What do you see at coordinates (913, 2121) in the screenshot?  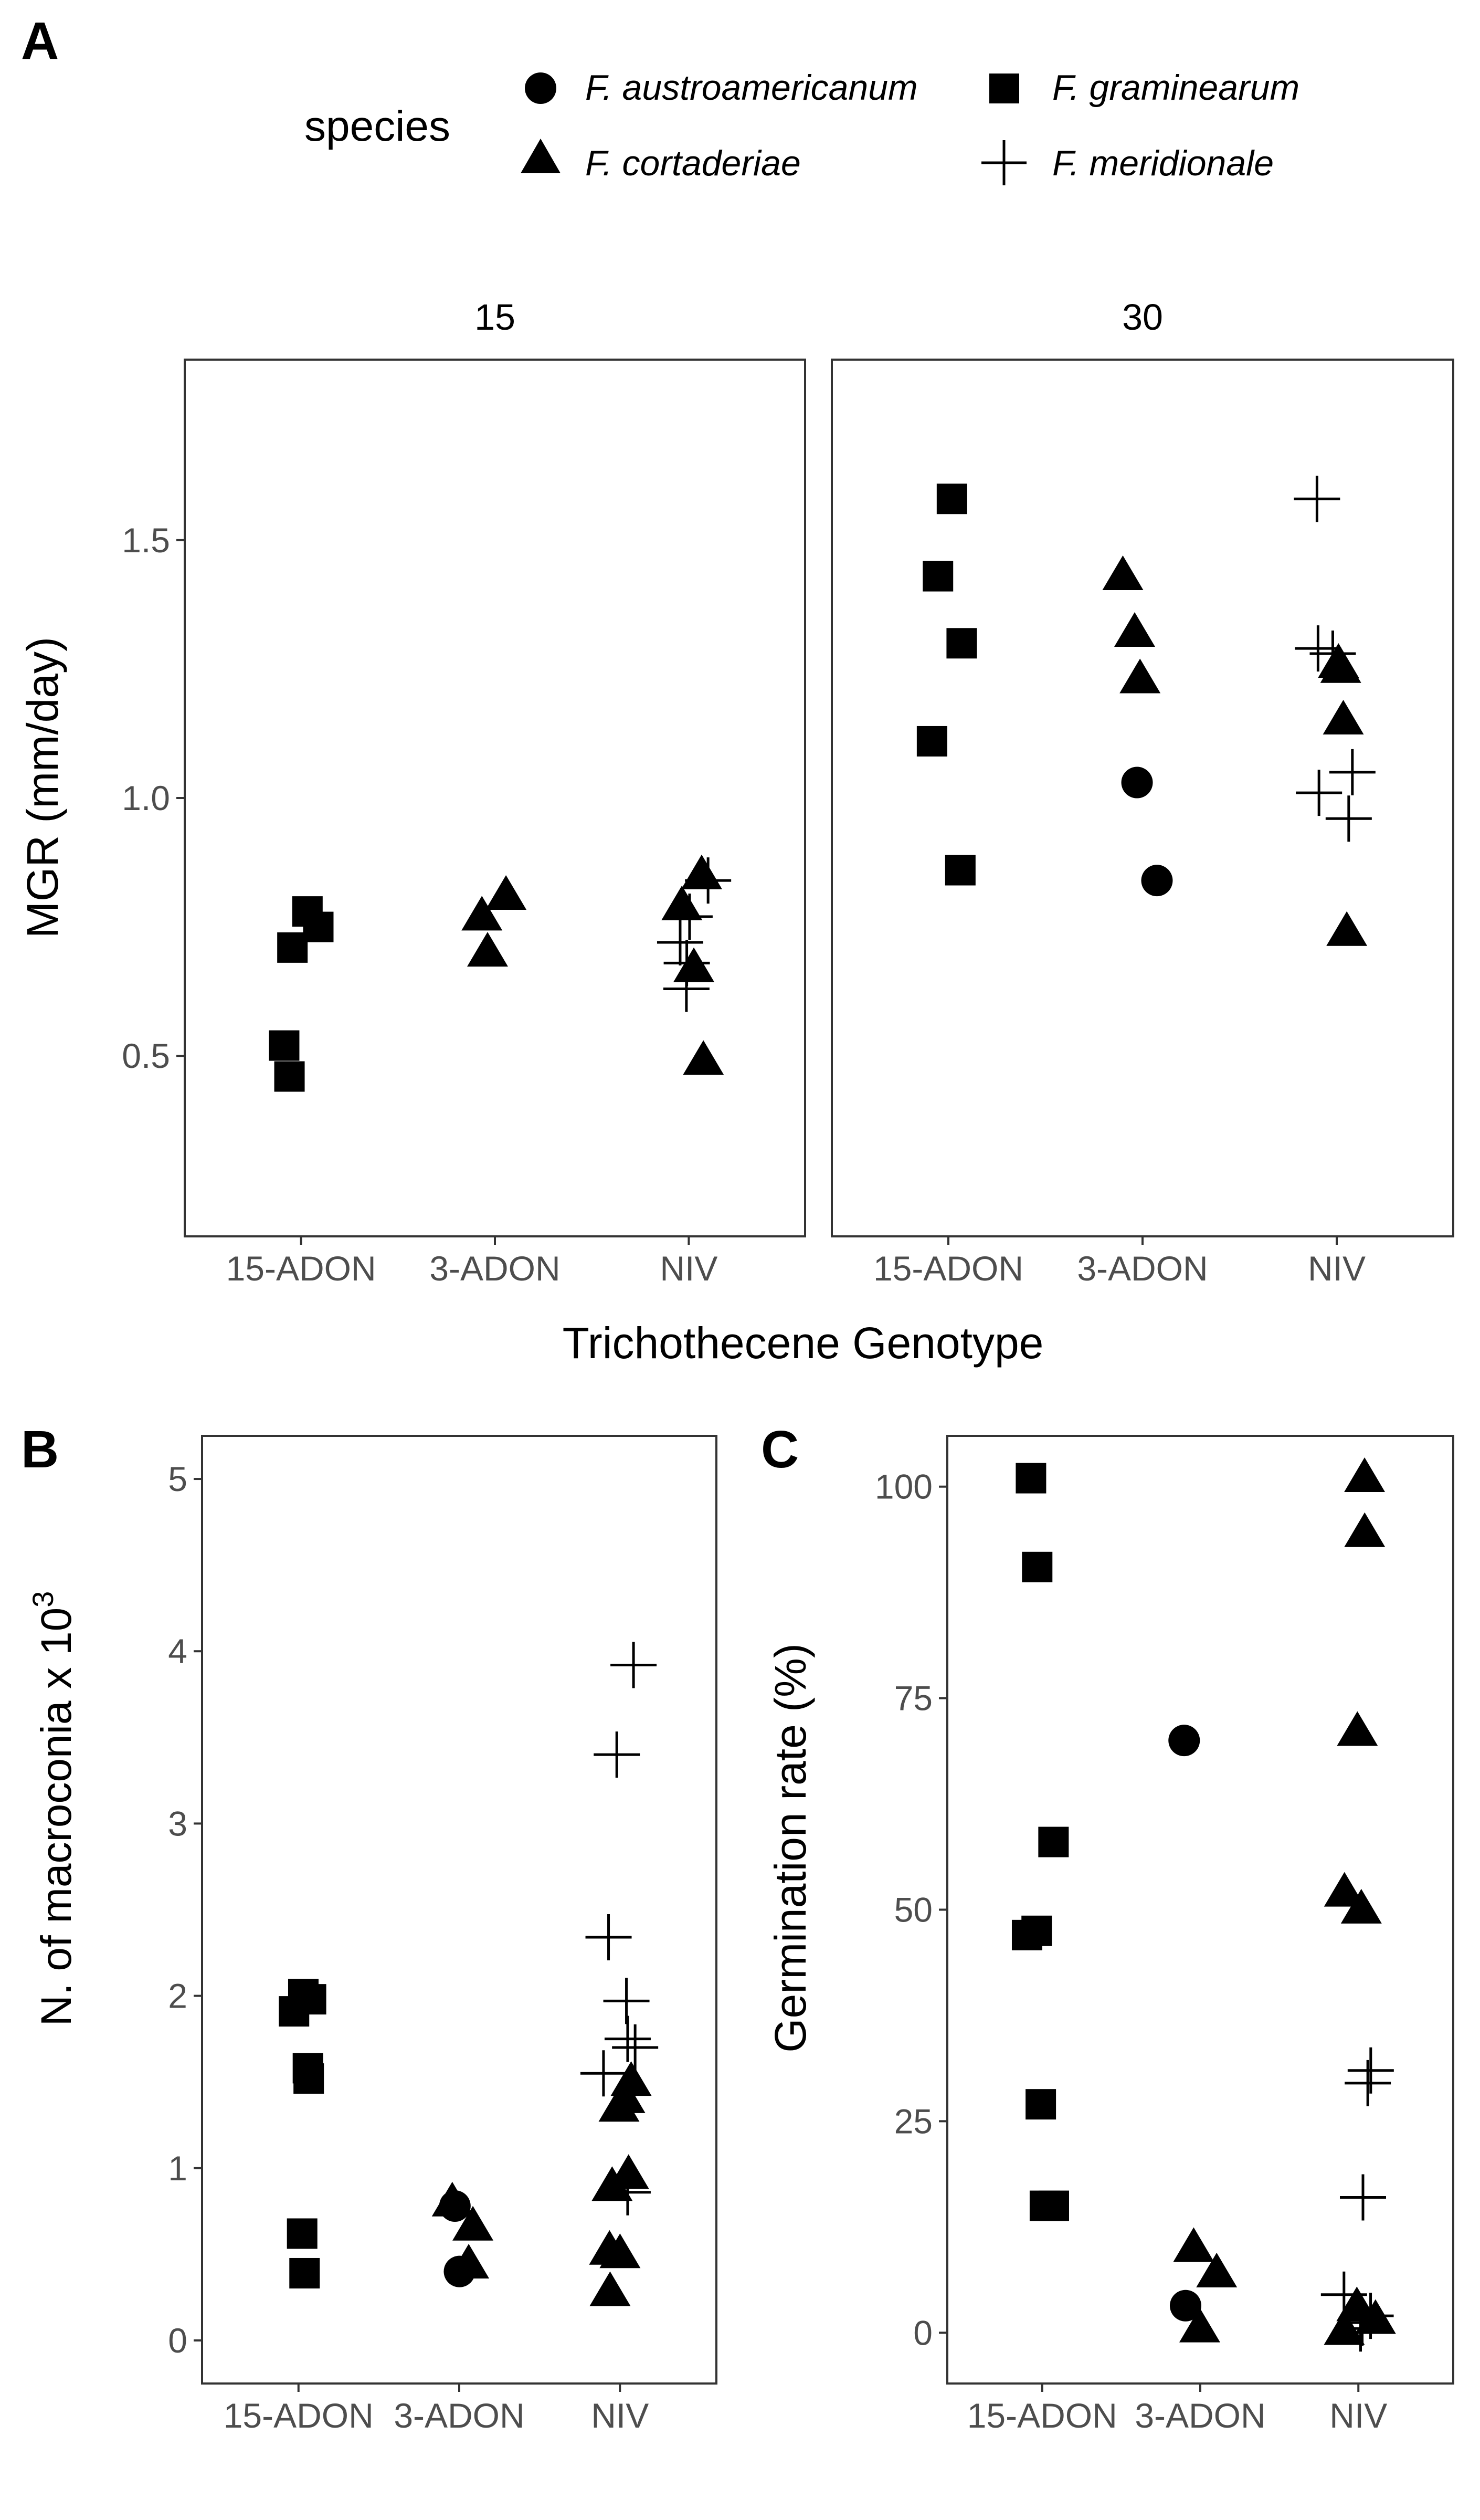 I see `y-tick-label: 25` at bounding box center [913, 2121].